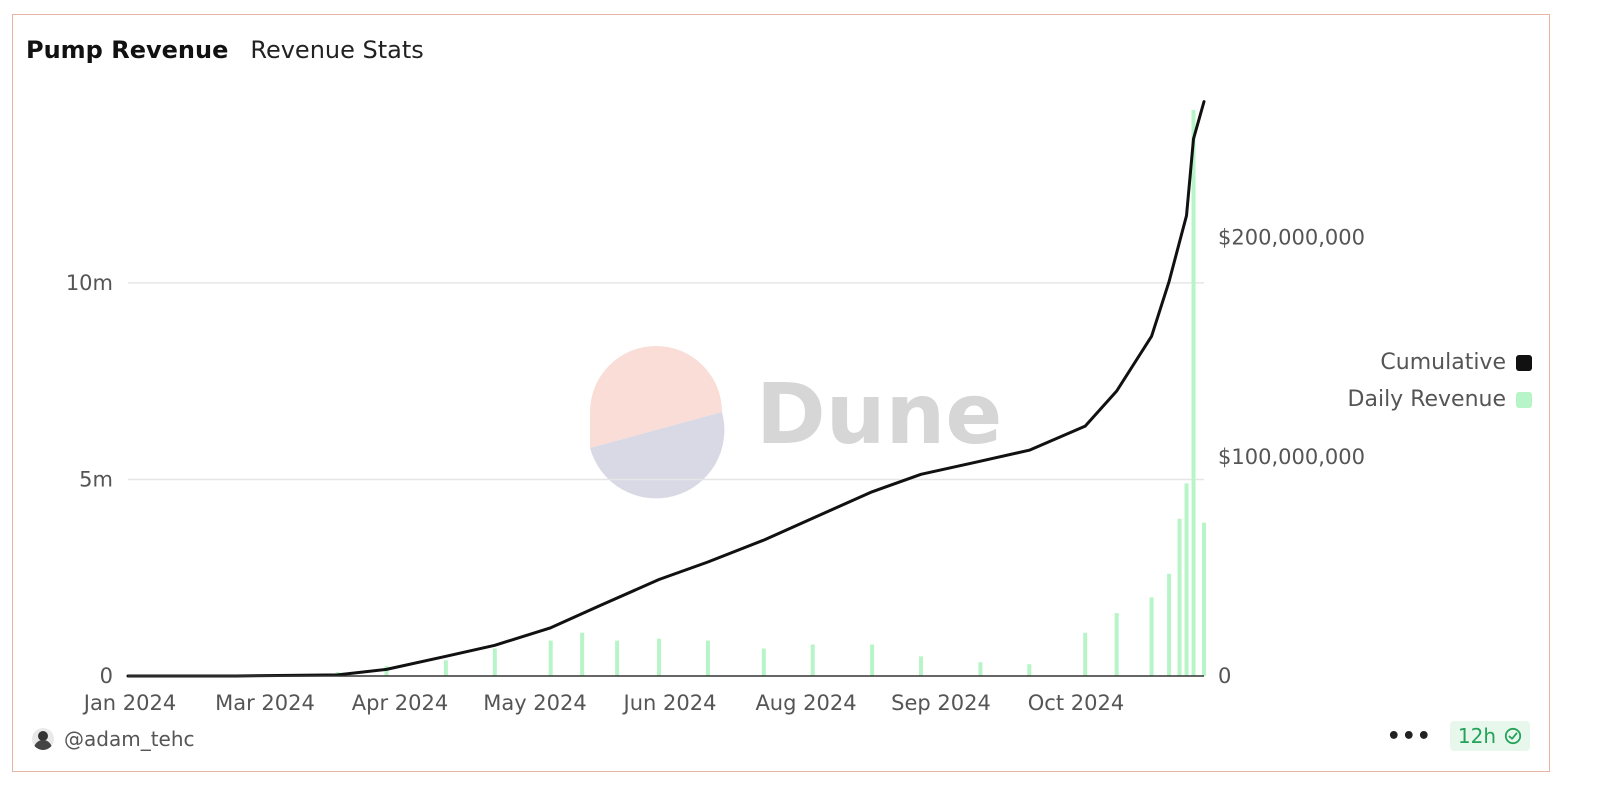  I want to click on x-tick-label: Sep 2024, so click(941, 703).